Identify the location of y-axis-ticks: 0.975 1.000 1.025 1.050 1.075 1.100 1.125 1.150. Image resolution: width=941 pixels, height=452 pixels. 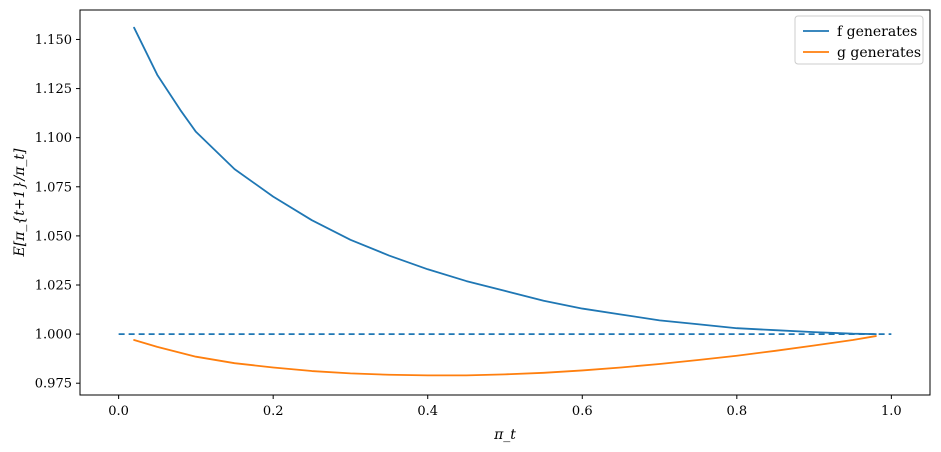
(57, 212).